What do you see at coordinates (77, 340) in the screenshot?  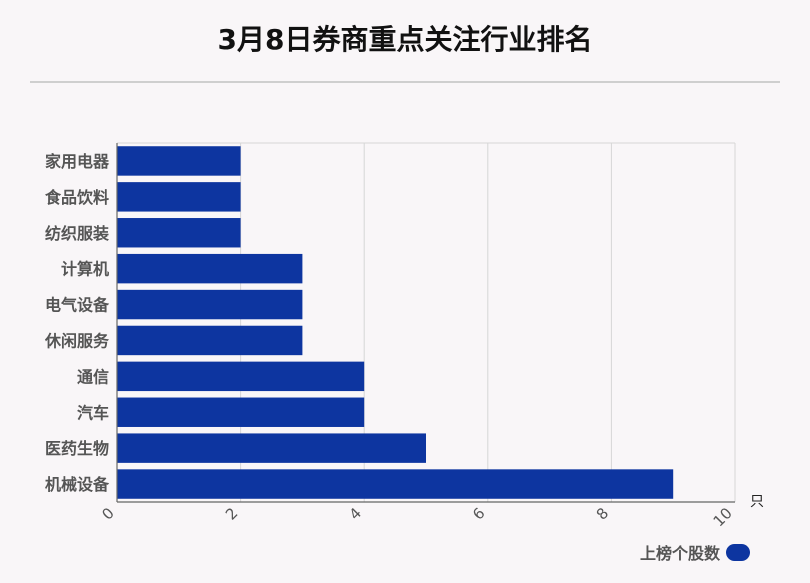 I see `category-label: 休闲服务` at bounding box center [77, 340].